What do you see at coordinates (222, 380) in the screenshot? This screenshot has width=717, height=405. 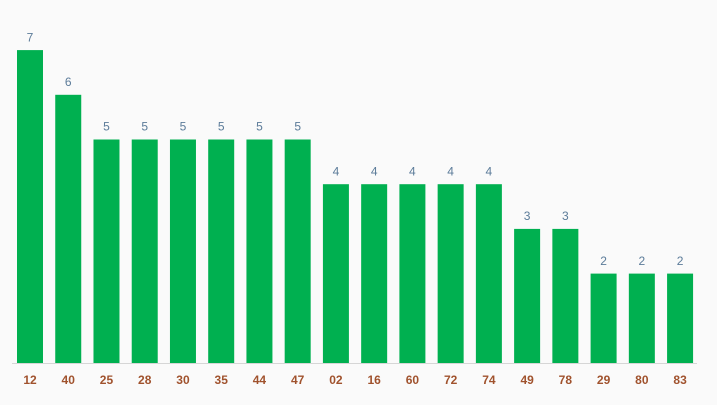 I see `x-tick-label: 35` at bounding box center [222, 380].